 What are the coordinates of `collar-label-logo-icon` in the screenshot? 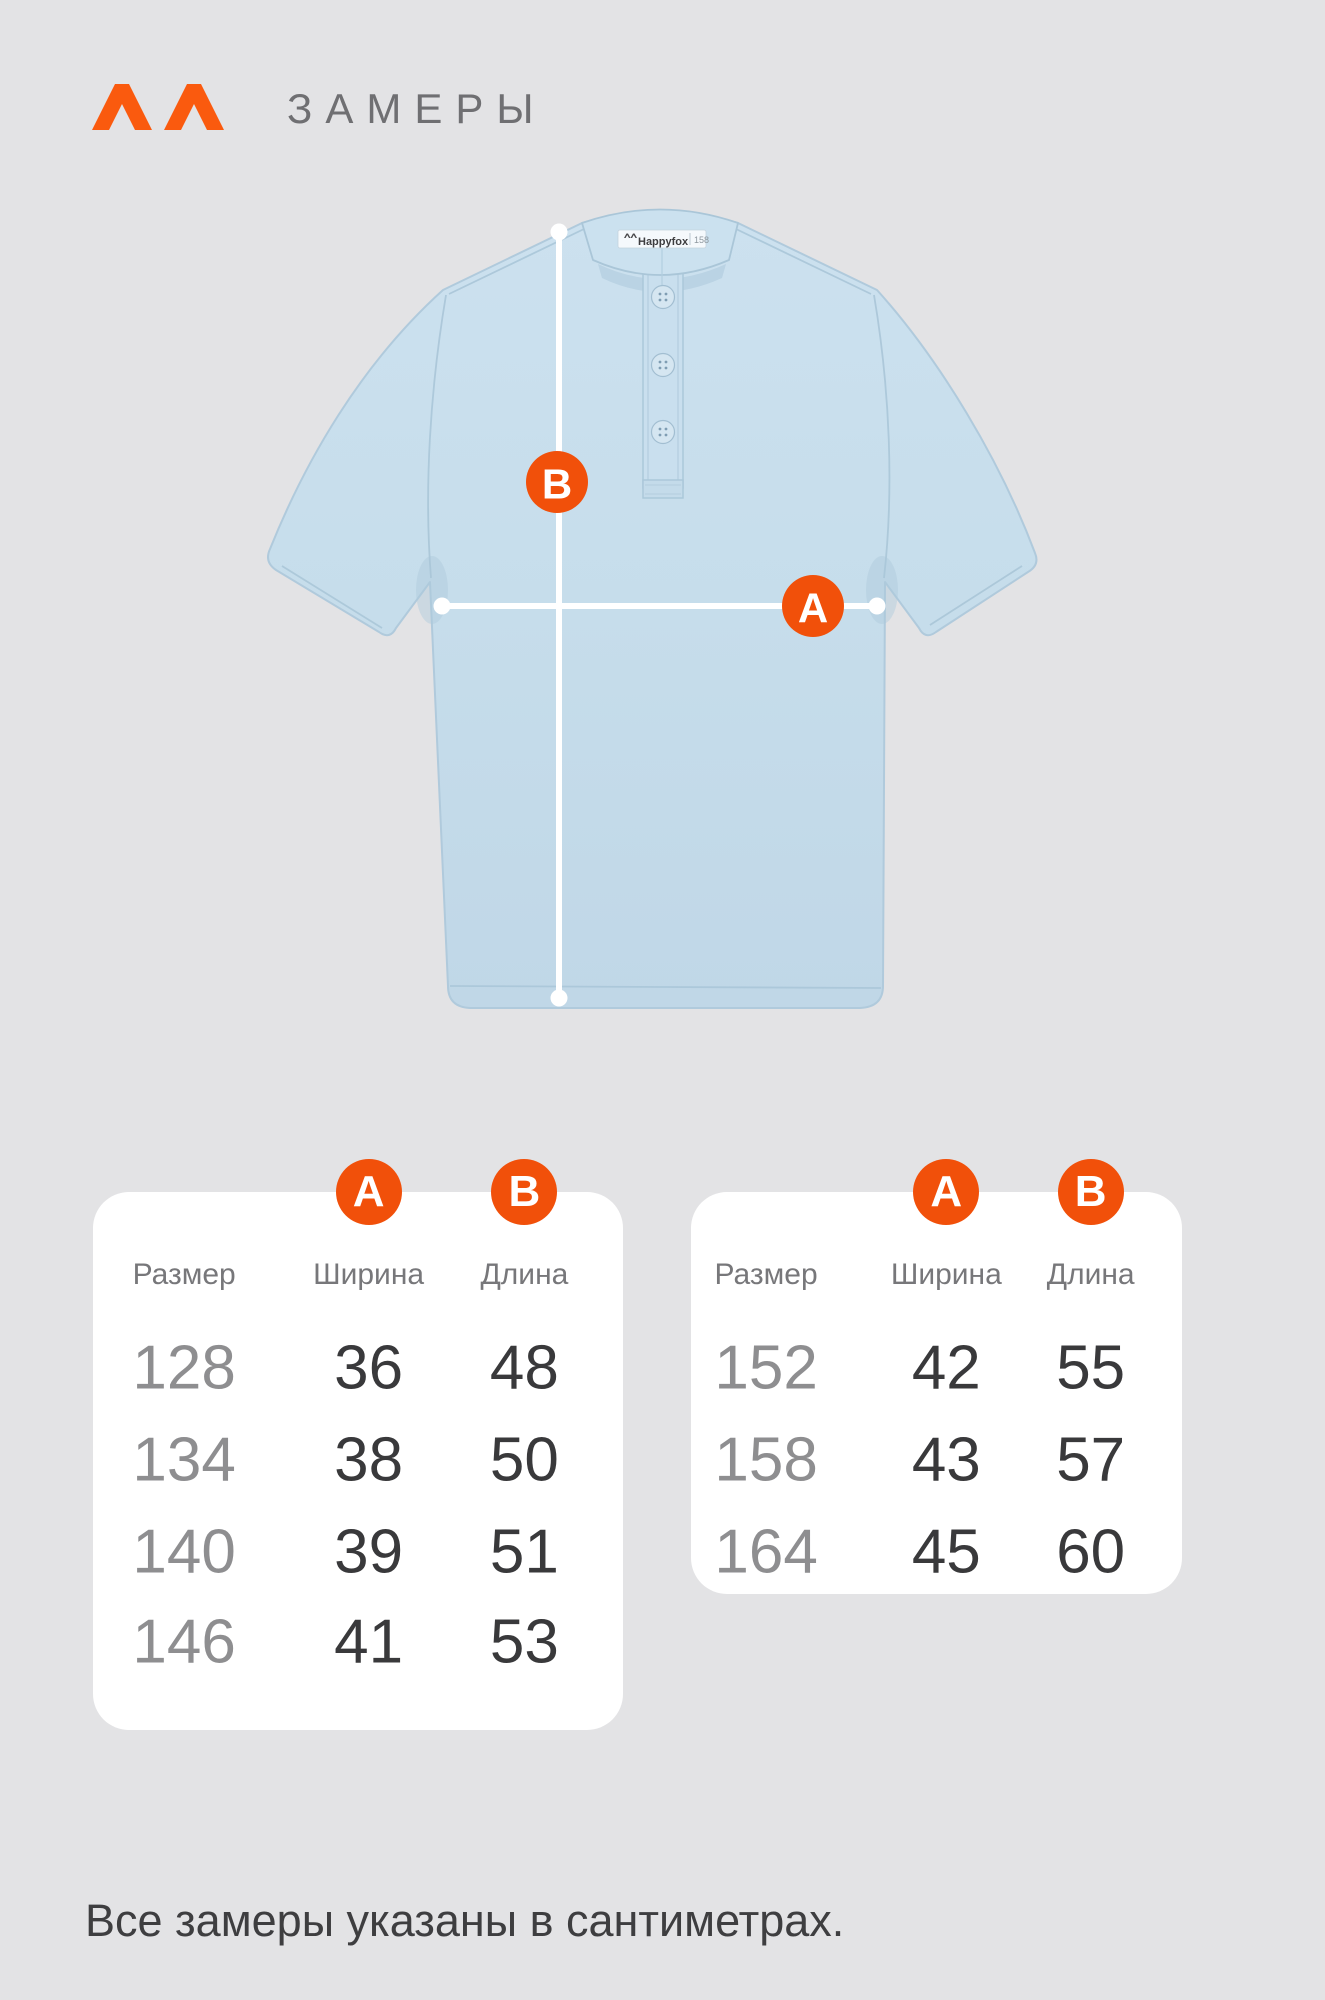 It's located at (630, 235).